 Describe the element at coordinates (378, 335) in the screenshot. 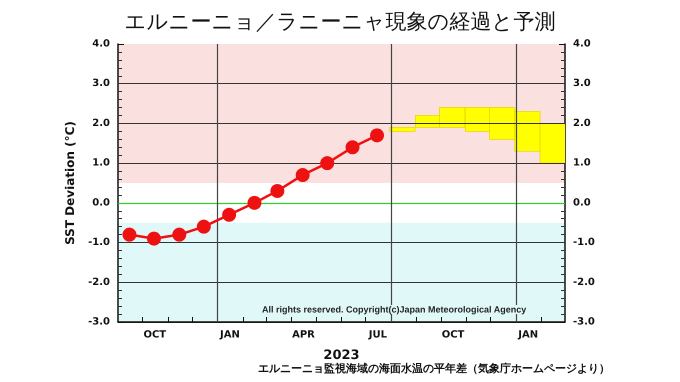

I see `x-tick-label: JUL` at that location.